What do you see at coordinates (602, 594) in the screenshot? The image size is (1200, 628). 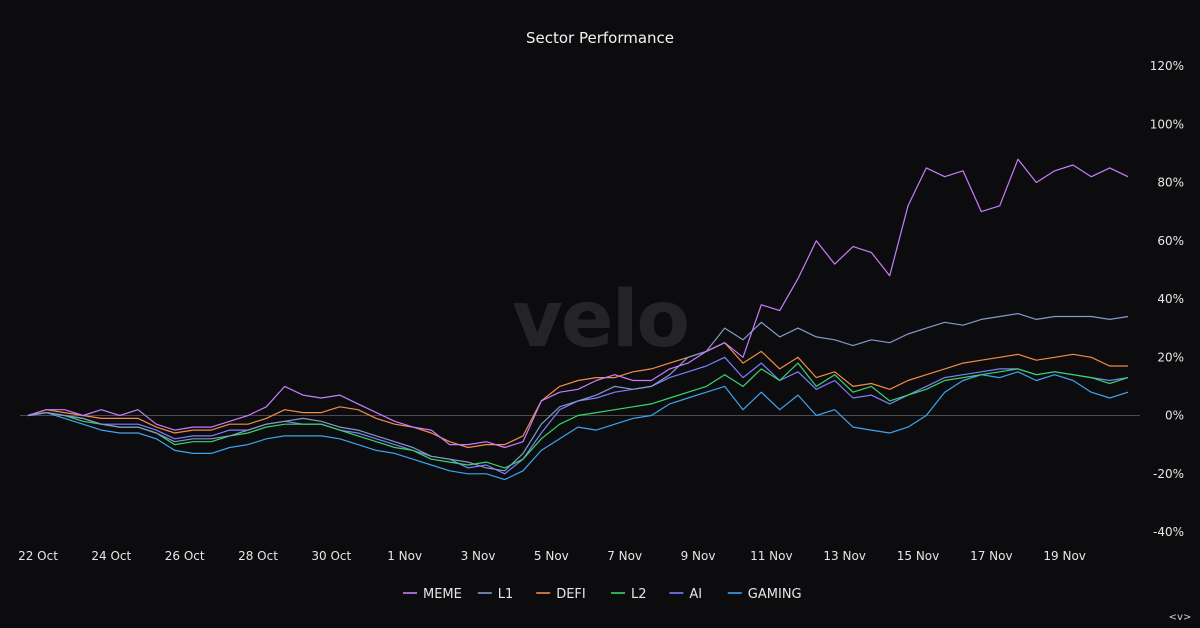 I see `legend: MEME L1 DEFI L2 AI GAMING` at bounding box center [602, 594].